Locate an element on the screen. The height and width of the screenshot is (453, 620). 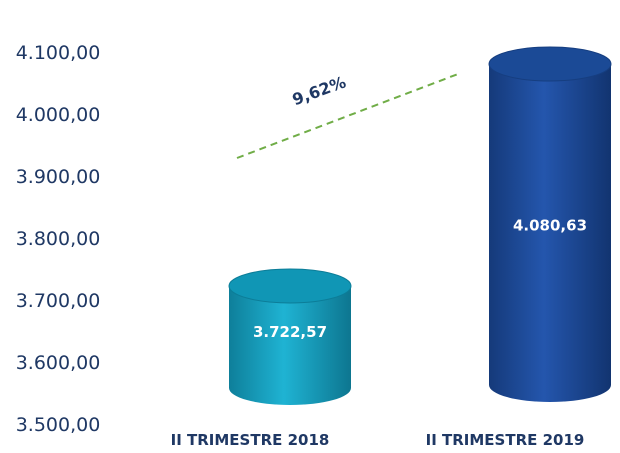
y-tick-label: 3.800,00 is located at coordinates (58, 239).